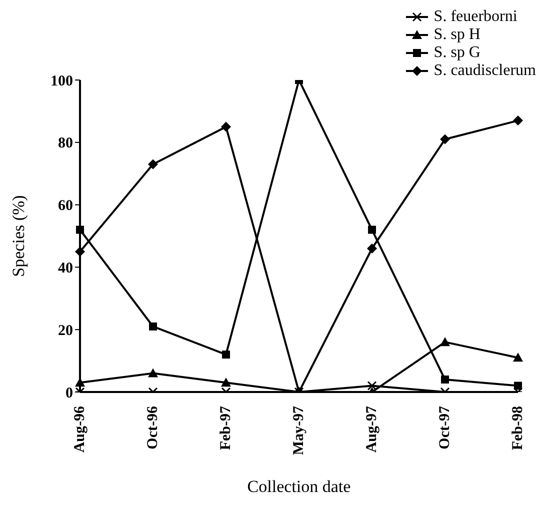 The width and height of the screenshot is (554, 505). I want to click on x-axis-title: Collection date, so click(299, 486).